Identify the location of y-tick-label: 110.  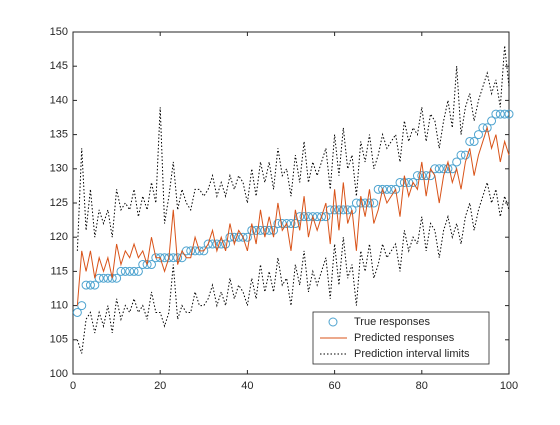
(59, 306).